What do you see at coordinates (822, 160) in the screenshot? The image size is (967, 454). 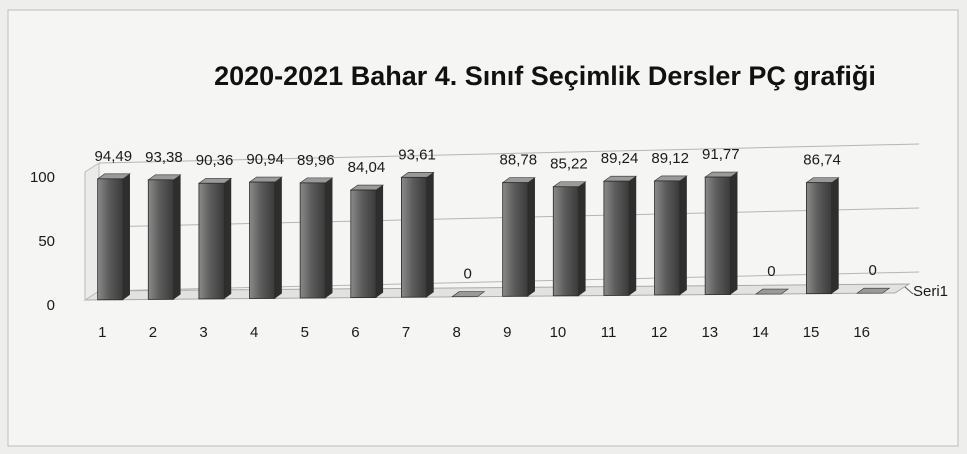 I see `data-label: 86,74` at bounding box center [822, 160].